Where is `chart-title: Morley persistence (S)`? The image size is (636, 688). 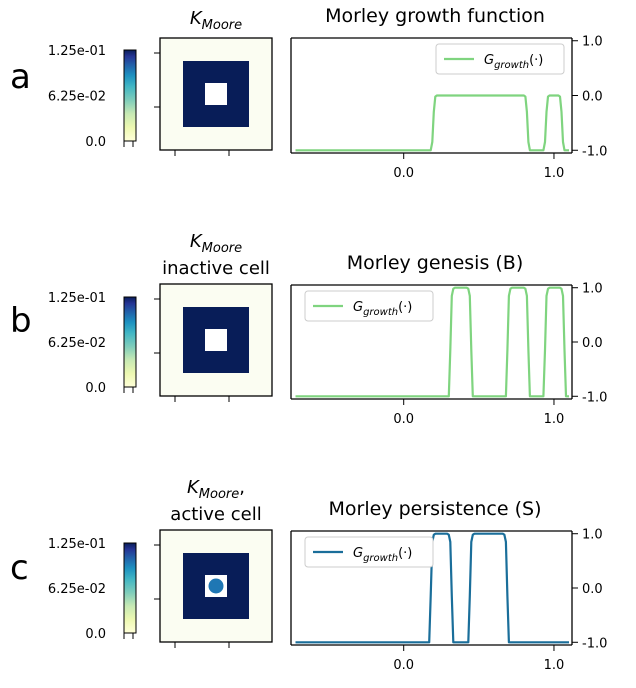
chart-title: Morley persistence (S) is located at coordinates (435, 509).